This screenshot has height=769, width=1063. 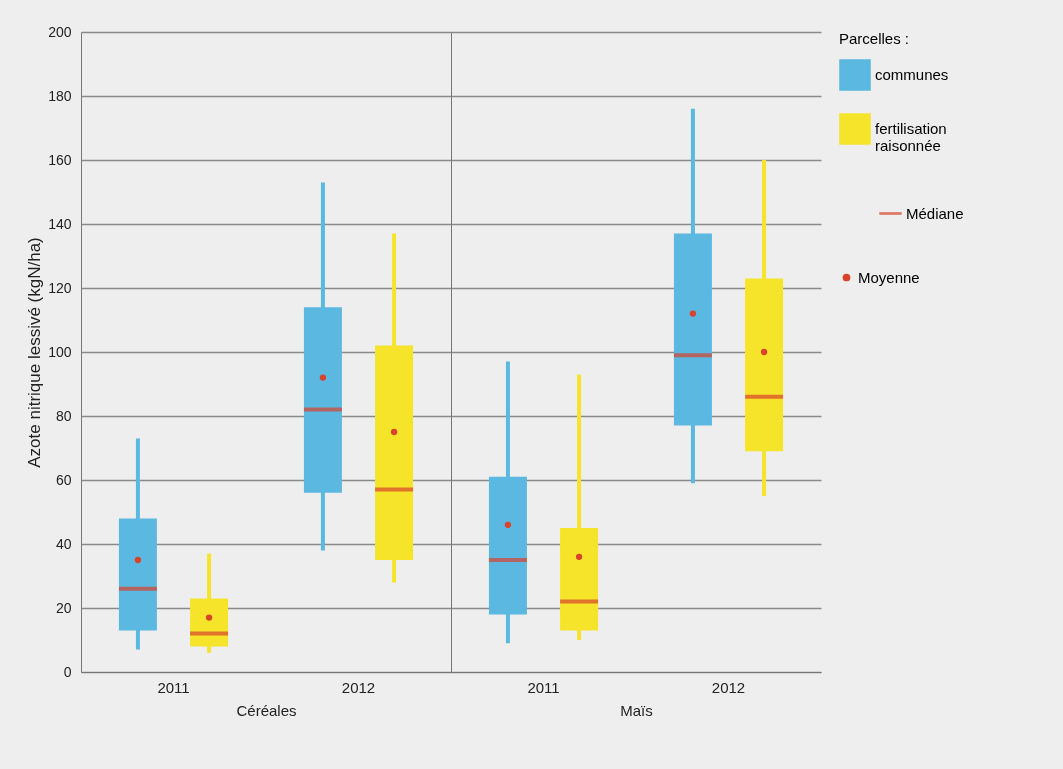 What do you see at coordinates (60, 159) in the screenshot?
I see `y-tick-label: 160` at bounding box center [60, 159].